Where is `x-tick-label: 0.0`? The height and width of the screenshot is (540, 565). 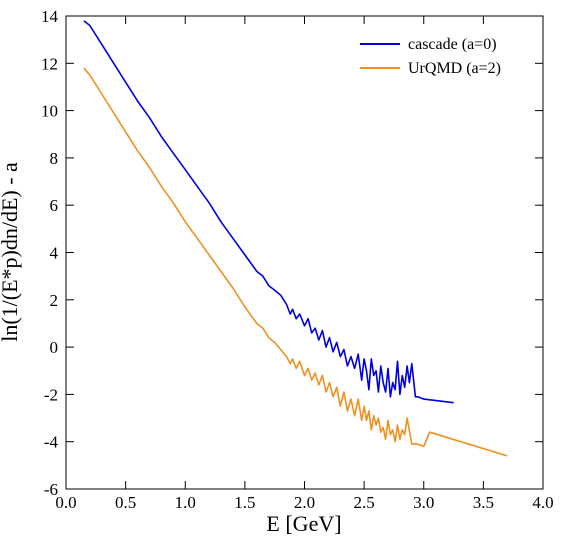 x-tick-label: 0.0 is located at coordinates (65, 502).